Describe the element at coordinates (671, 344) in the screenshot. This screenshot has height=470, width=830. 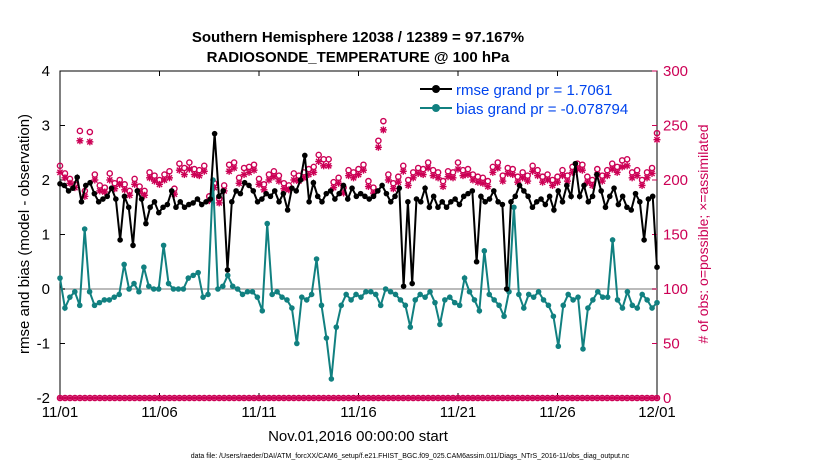
I see `y2-tick-label: 50` at that location.